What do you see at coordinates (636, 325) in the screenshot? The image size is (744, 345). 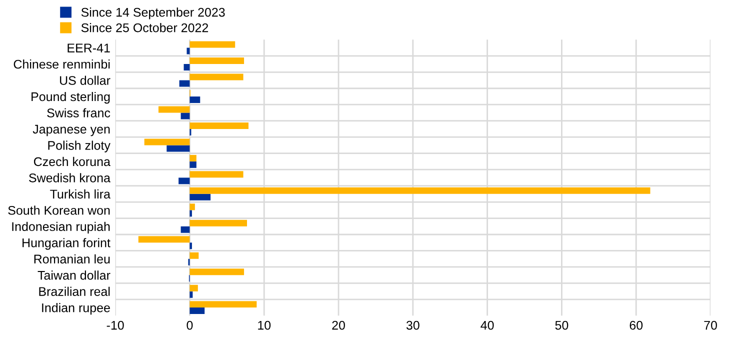 I see `x-tick-label: 60` at bounding box center [636, 325].